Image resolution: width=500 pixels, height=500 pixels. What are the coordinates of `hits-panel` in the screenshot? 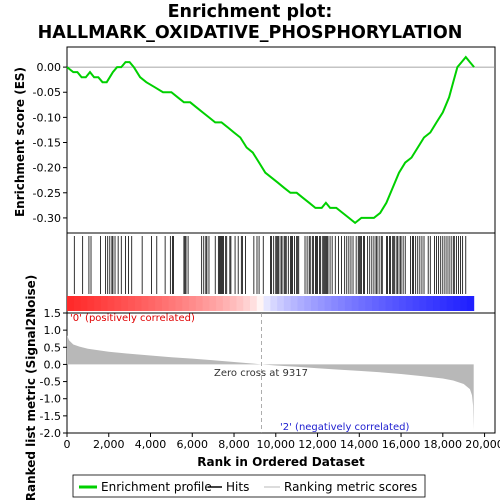 It's located at (281, 273).